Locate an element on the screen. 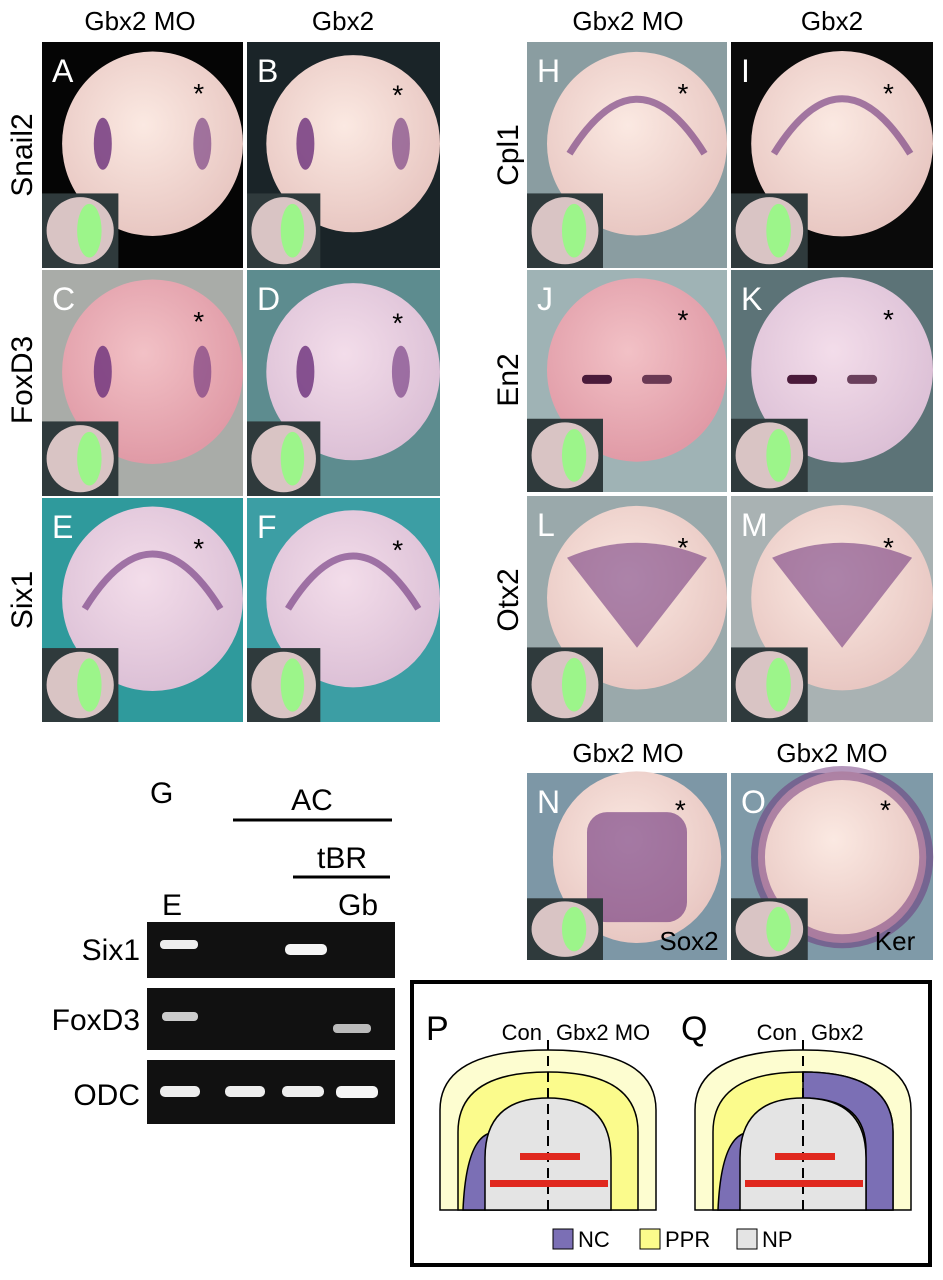  row-label: Cpl1 is located at coordinates (508, 155).